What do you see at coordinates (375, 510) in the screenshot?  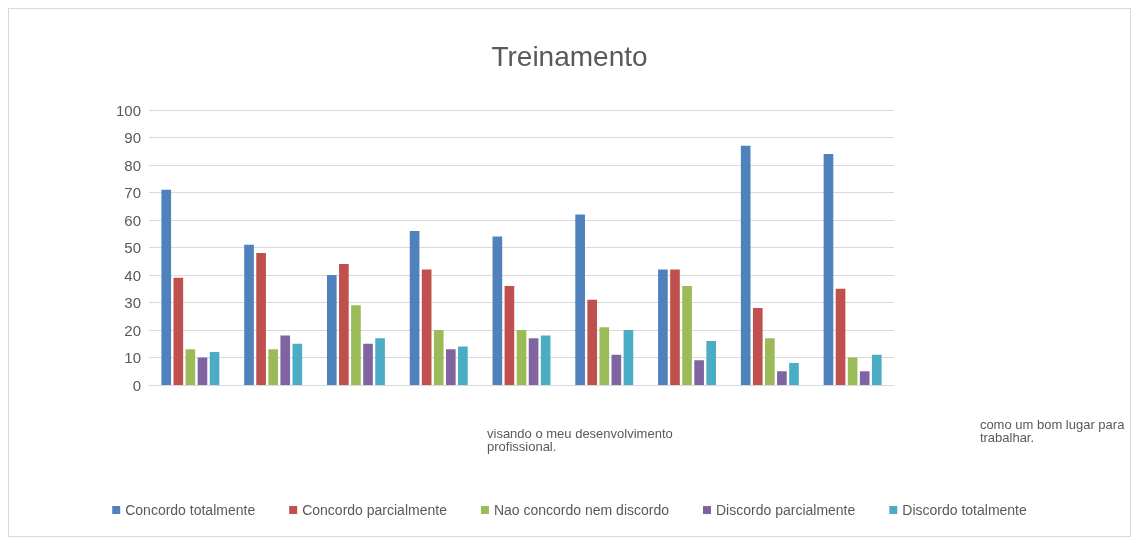 I see `legend-label: Concordo parcialmente` at bounding box center [375, 510].